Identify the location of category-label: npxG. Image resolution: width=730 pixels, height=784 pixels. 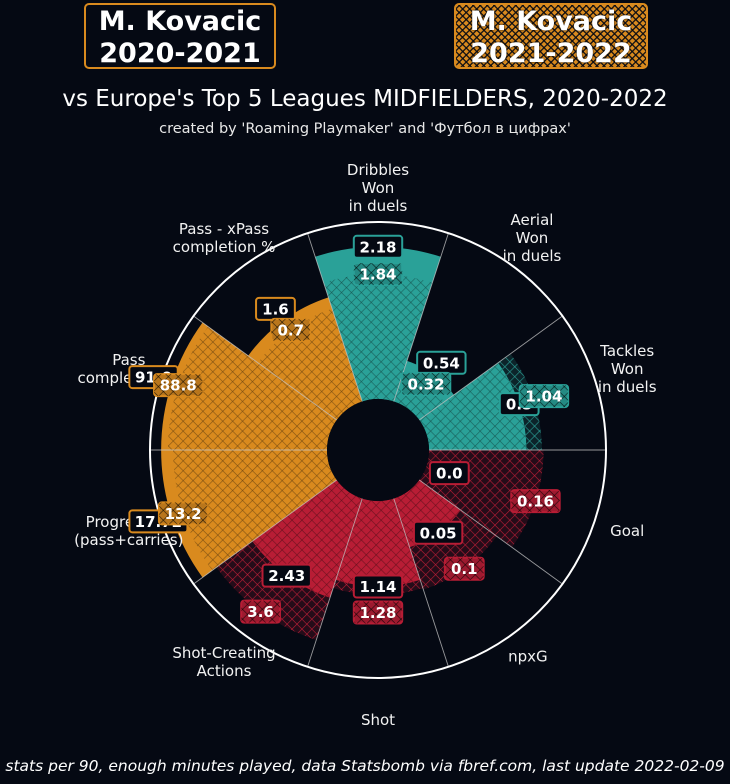
(528, 656).